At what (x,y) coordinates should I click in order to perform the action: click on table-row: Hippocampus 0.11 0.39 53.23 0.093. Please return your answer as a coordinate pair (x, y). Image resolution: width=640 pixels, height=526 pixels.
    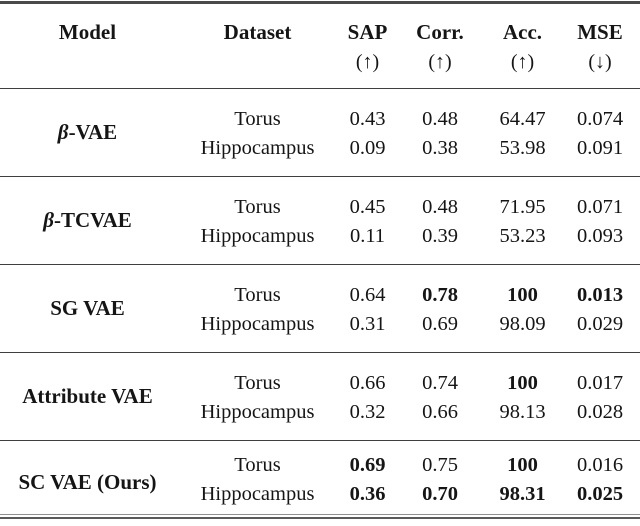
    Looking at the image, I should click on (320, 243).